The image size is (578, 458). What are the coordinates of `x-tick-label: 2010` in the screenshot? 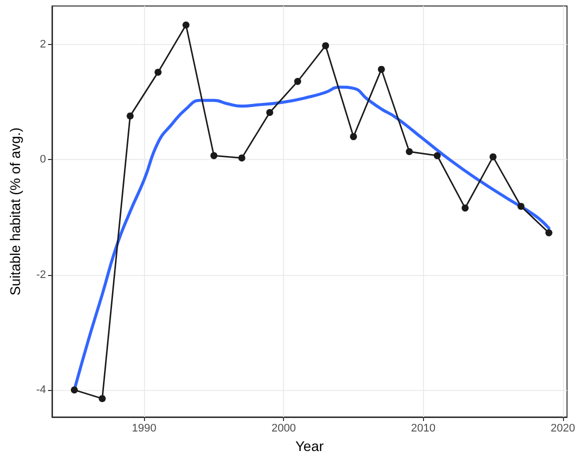 It's located at (423, 428).